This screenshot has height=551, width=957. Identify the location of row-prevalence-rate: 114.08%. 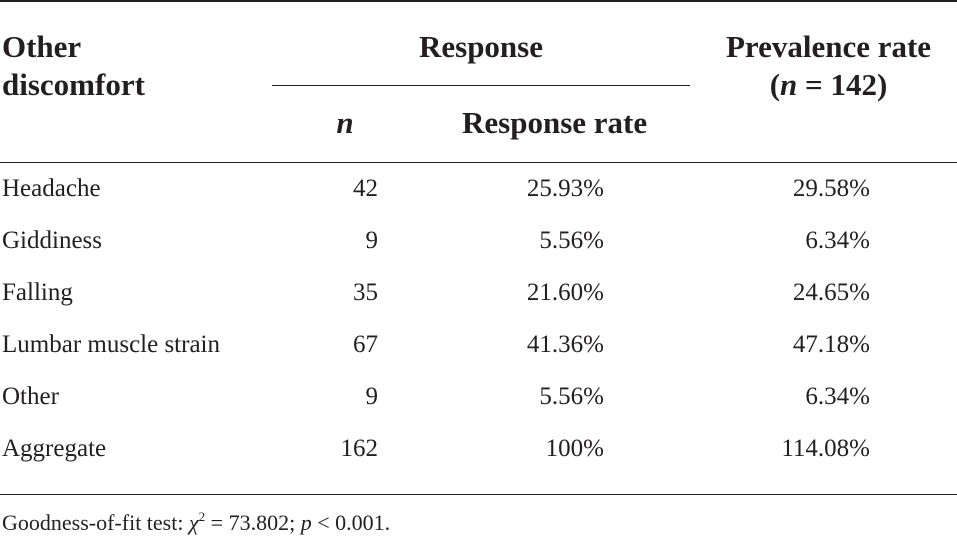
(825, 448).